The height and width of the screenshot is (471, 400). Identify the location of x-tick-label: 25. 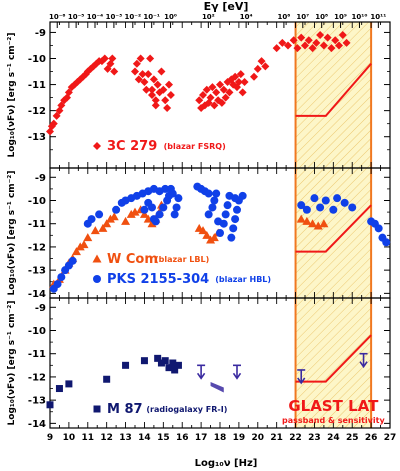
(352, 438).